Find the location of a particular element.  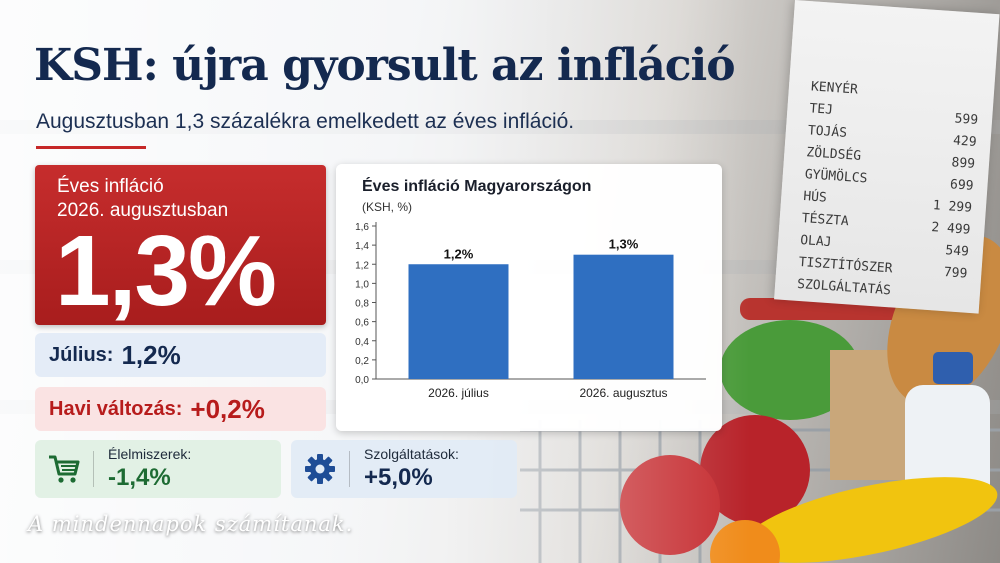

receipt-item: GYÜMÖLCS is located at coordinates (836, 177).